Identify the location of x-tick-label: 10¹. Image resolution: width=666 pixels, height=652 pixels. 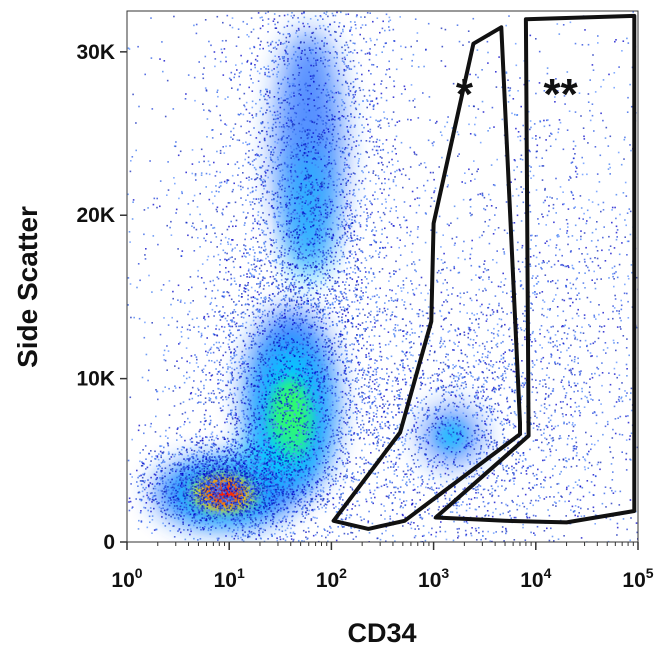
(229, 578).